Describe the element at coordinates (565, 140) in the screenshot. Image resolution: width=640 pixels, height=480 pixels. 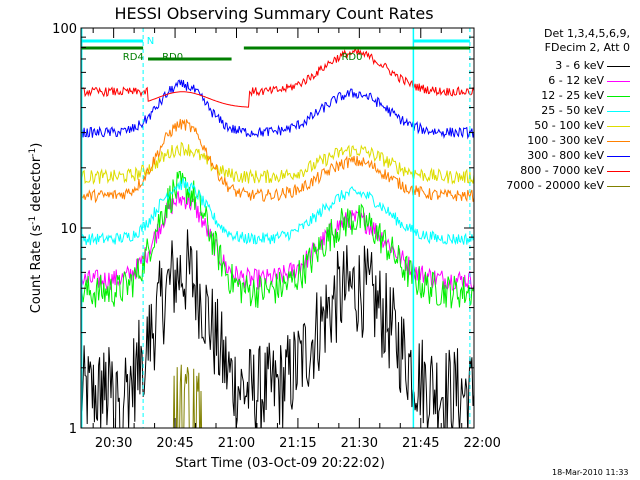
I see `legend-label: 100 - 300 keV` at that location.